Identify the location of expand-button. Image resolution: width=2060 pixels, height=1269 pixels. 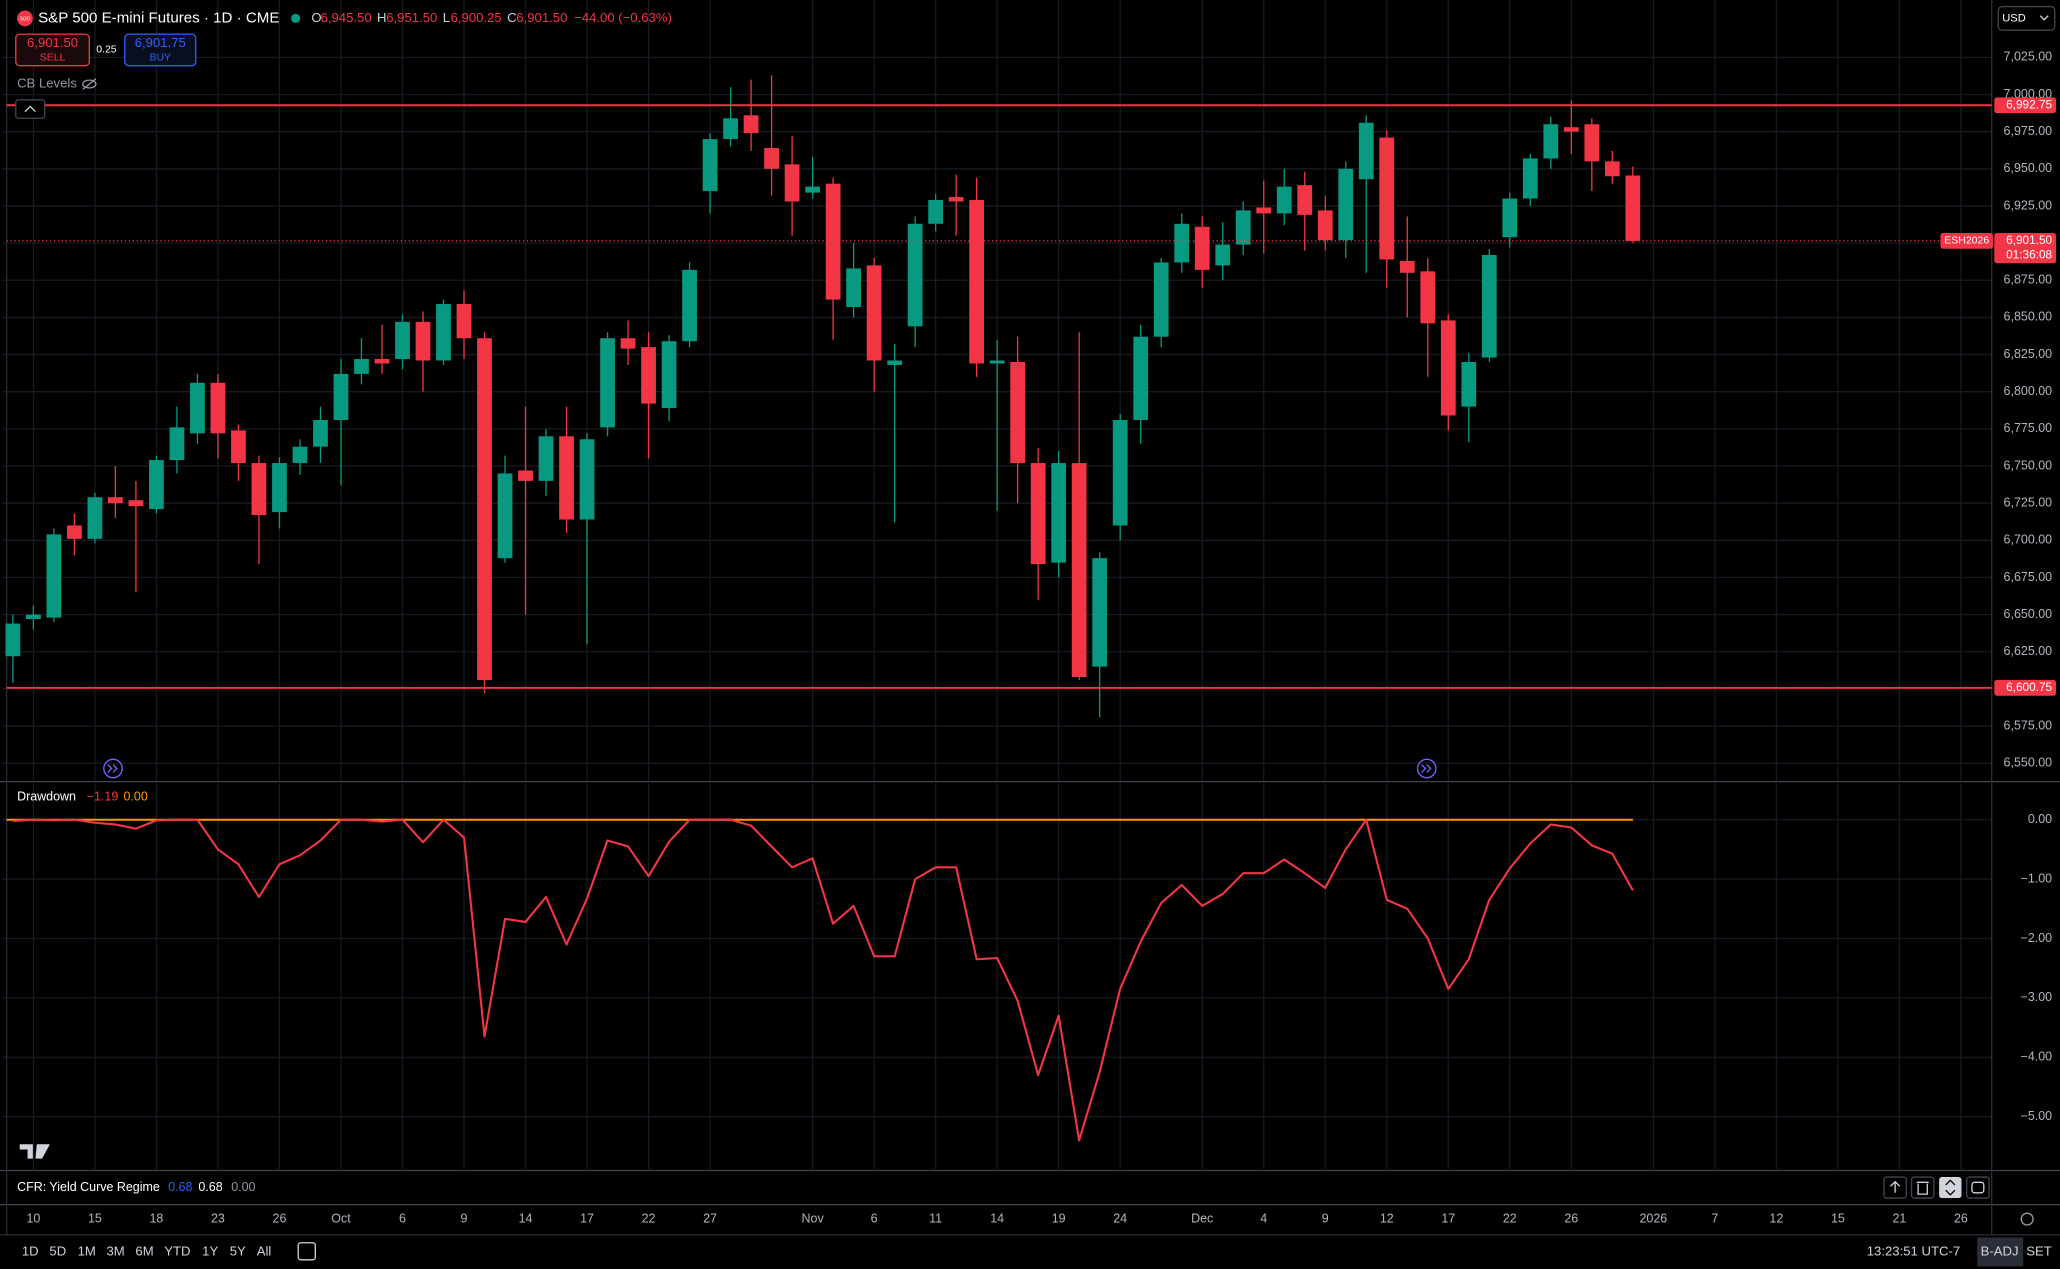
(1950, 1188).